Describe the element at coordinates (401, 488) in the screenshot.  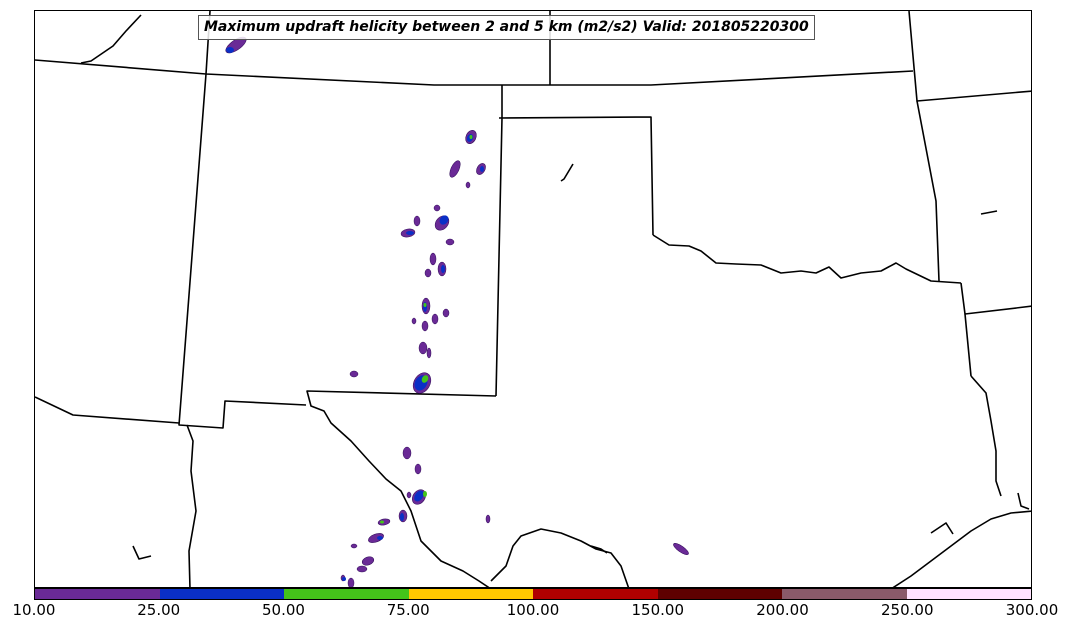
I see `border-tx-west` at that location.